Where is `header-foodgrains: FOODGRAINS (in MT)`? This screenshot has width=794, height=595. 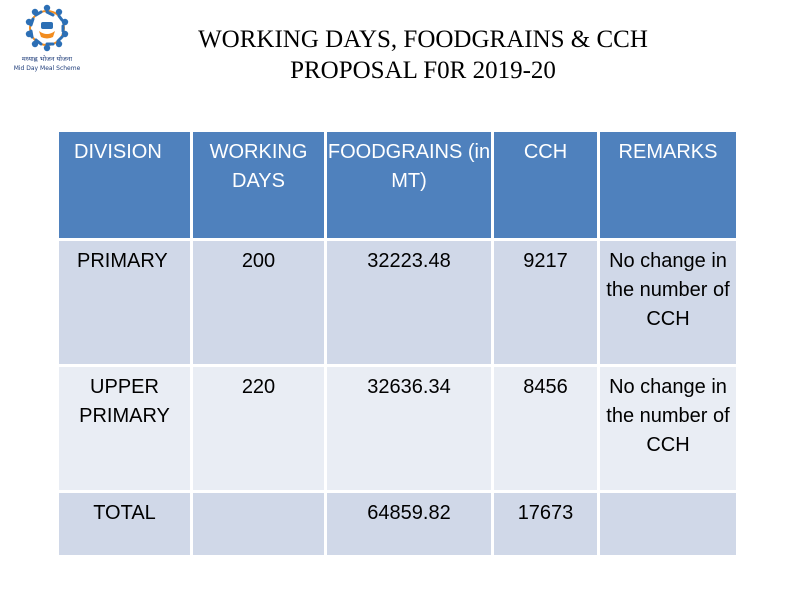
header-foodgrains: FOODGRAINS (in MT) is located at coordinates (409, 185).